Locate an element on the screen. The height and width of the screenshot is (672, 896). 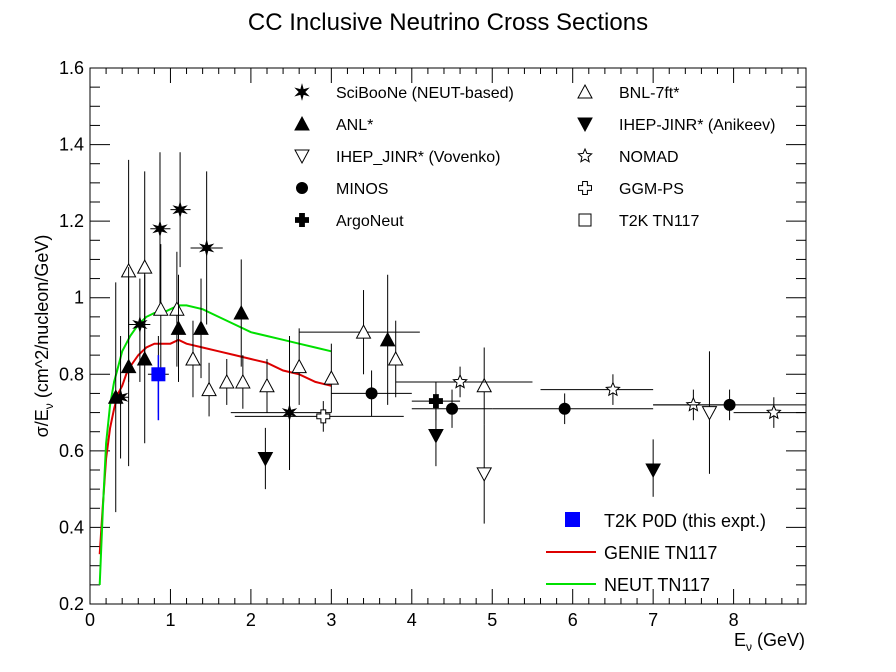
legend-entry-ggm: GGM-PS is located at coordinates (631, 189).